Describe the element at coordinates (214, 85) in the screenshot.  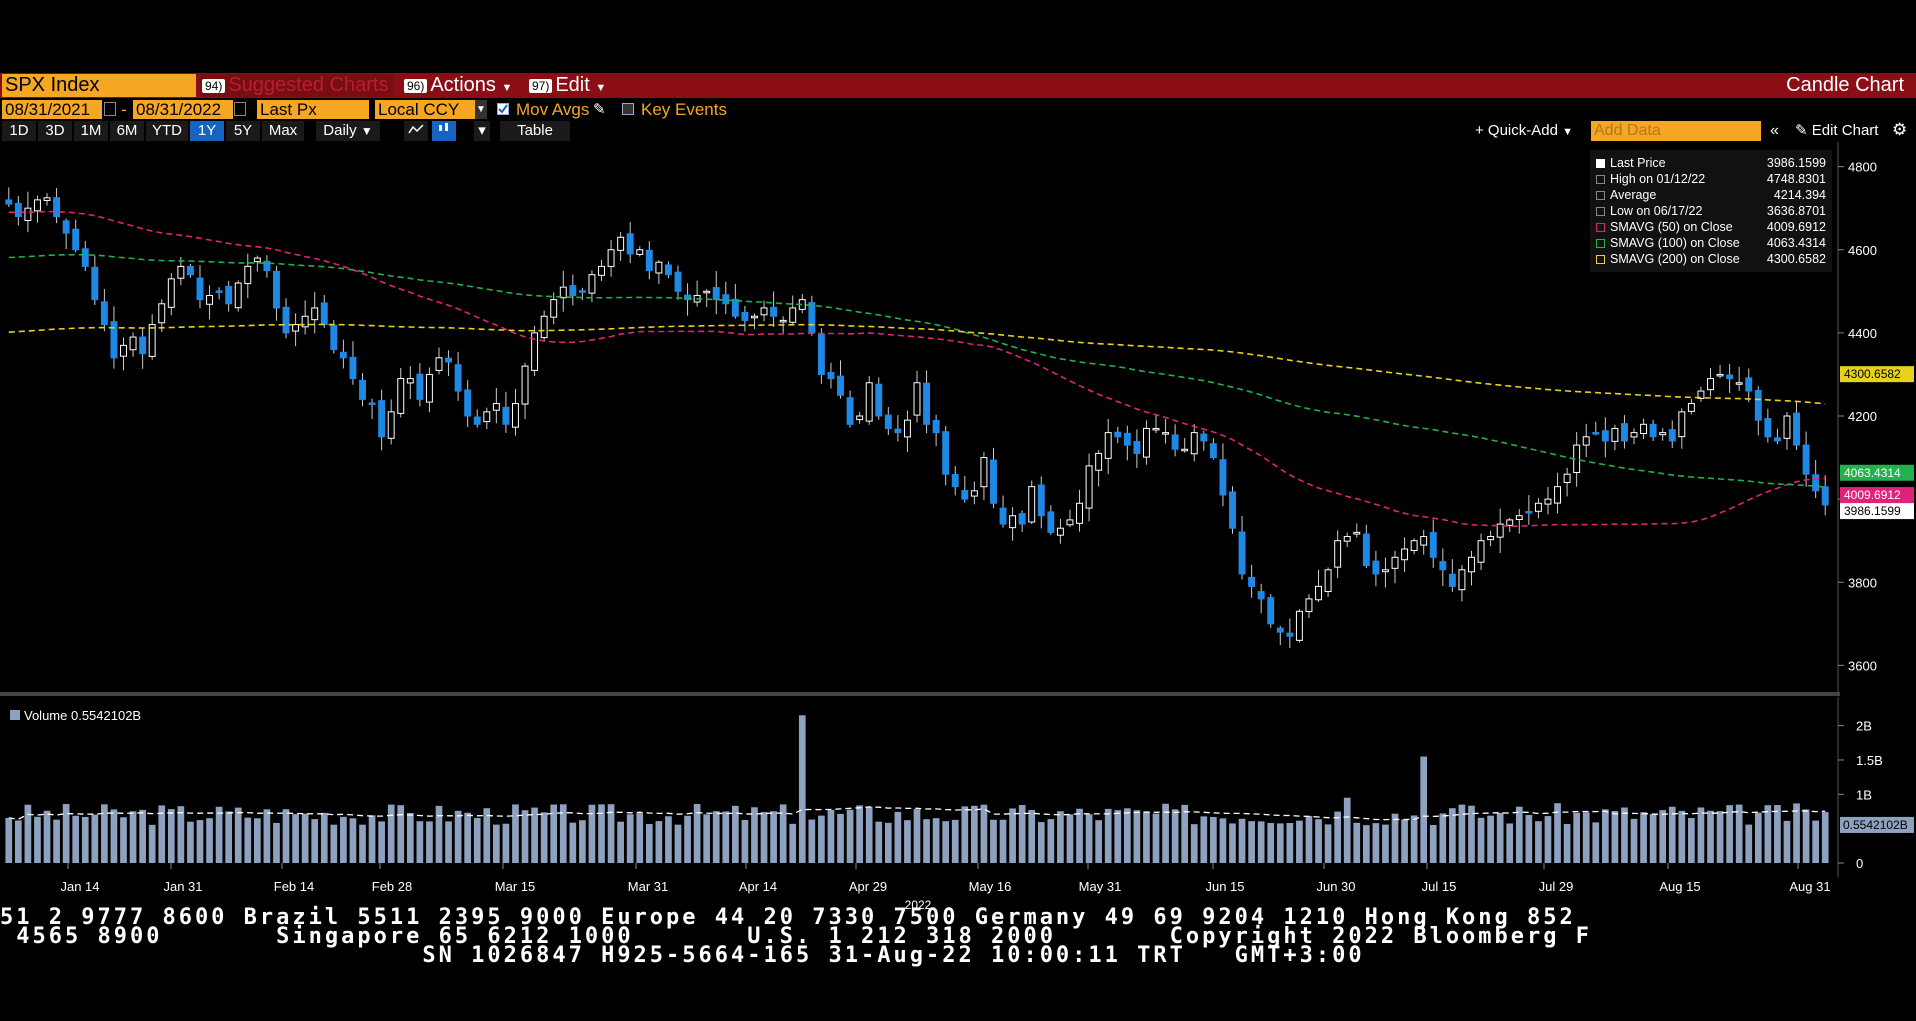
I see `suggested-charts-number: 94)` at that location.